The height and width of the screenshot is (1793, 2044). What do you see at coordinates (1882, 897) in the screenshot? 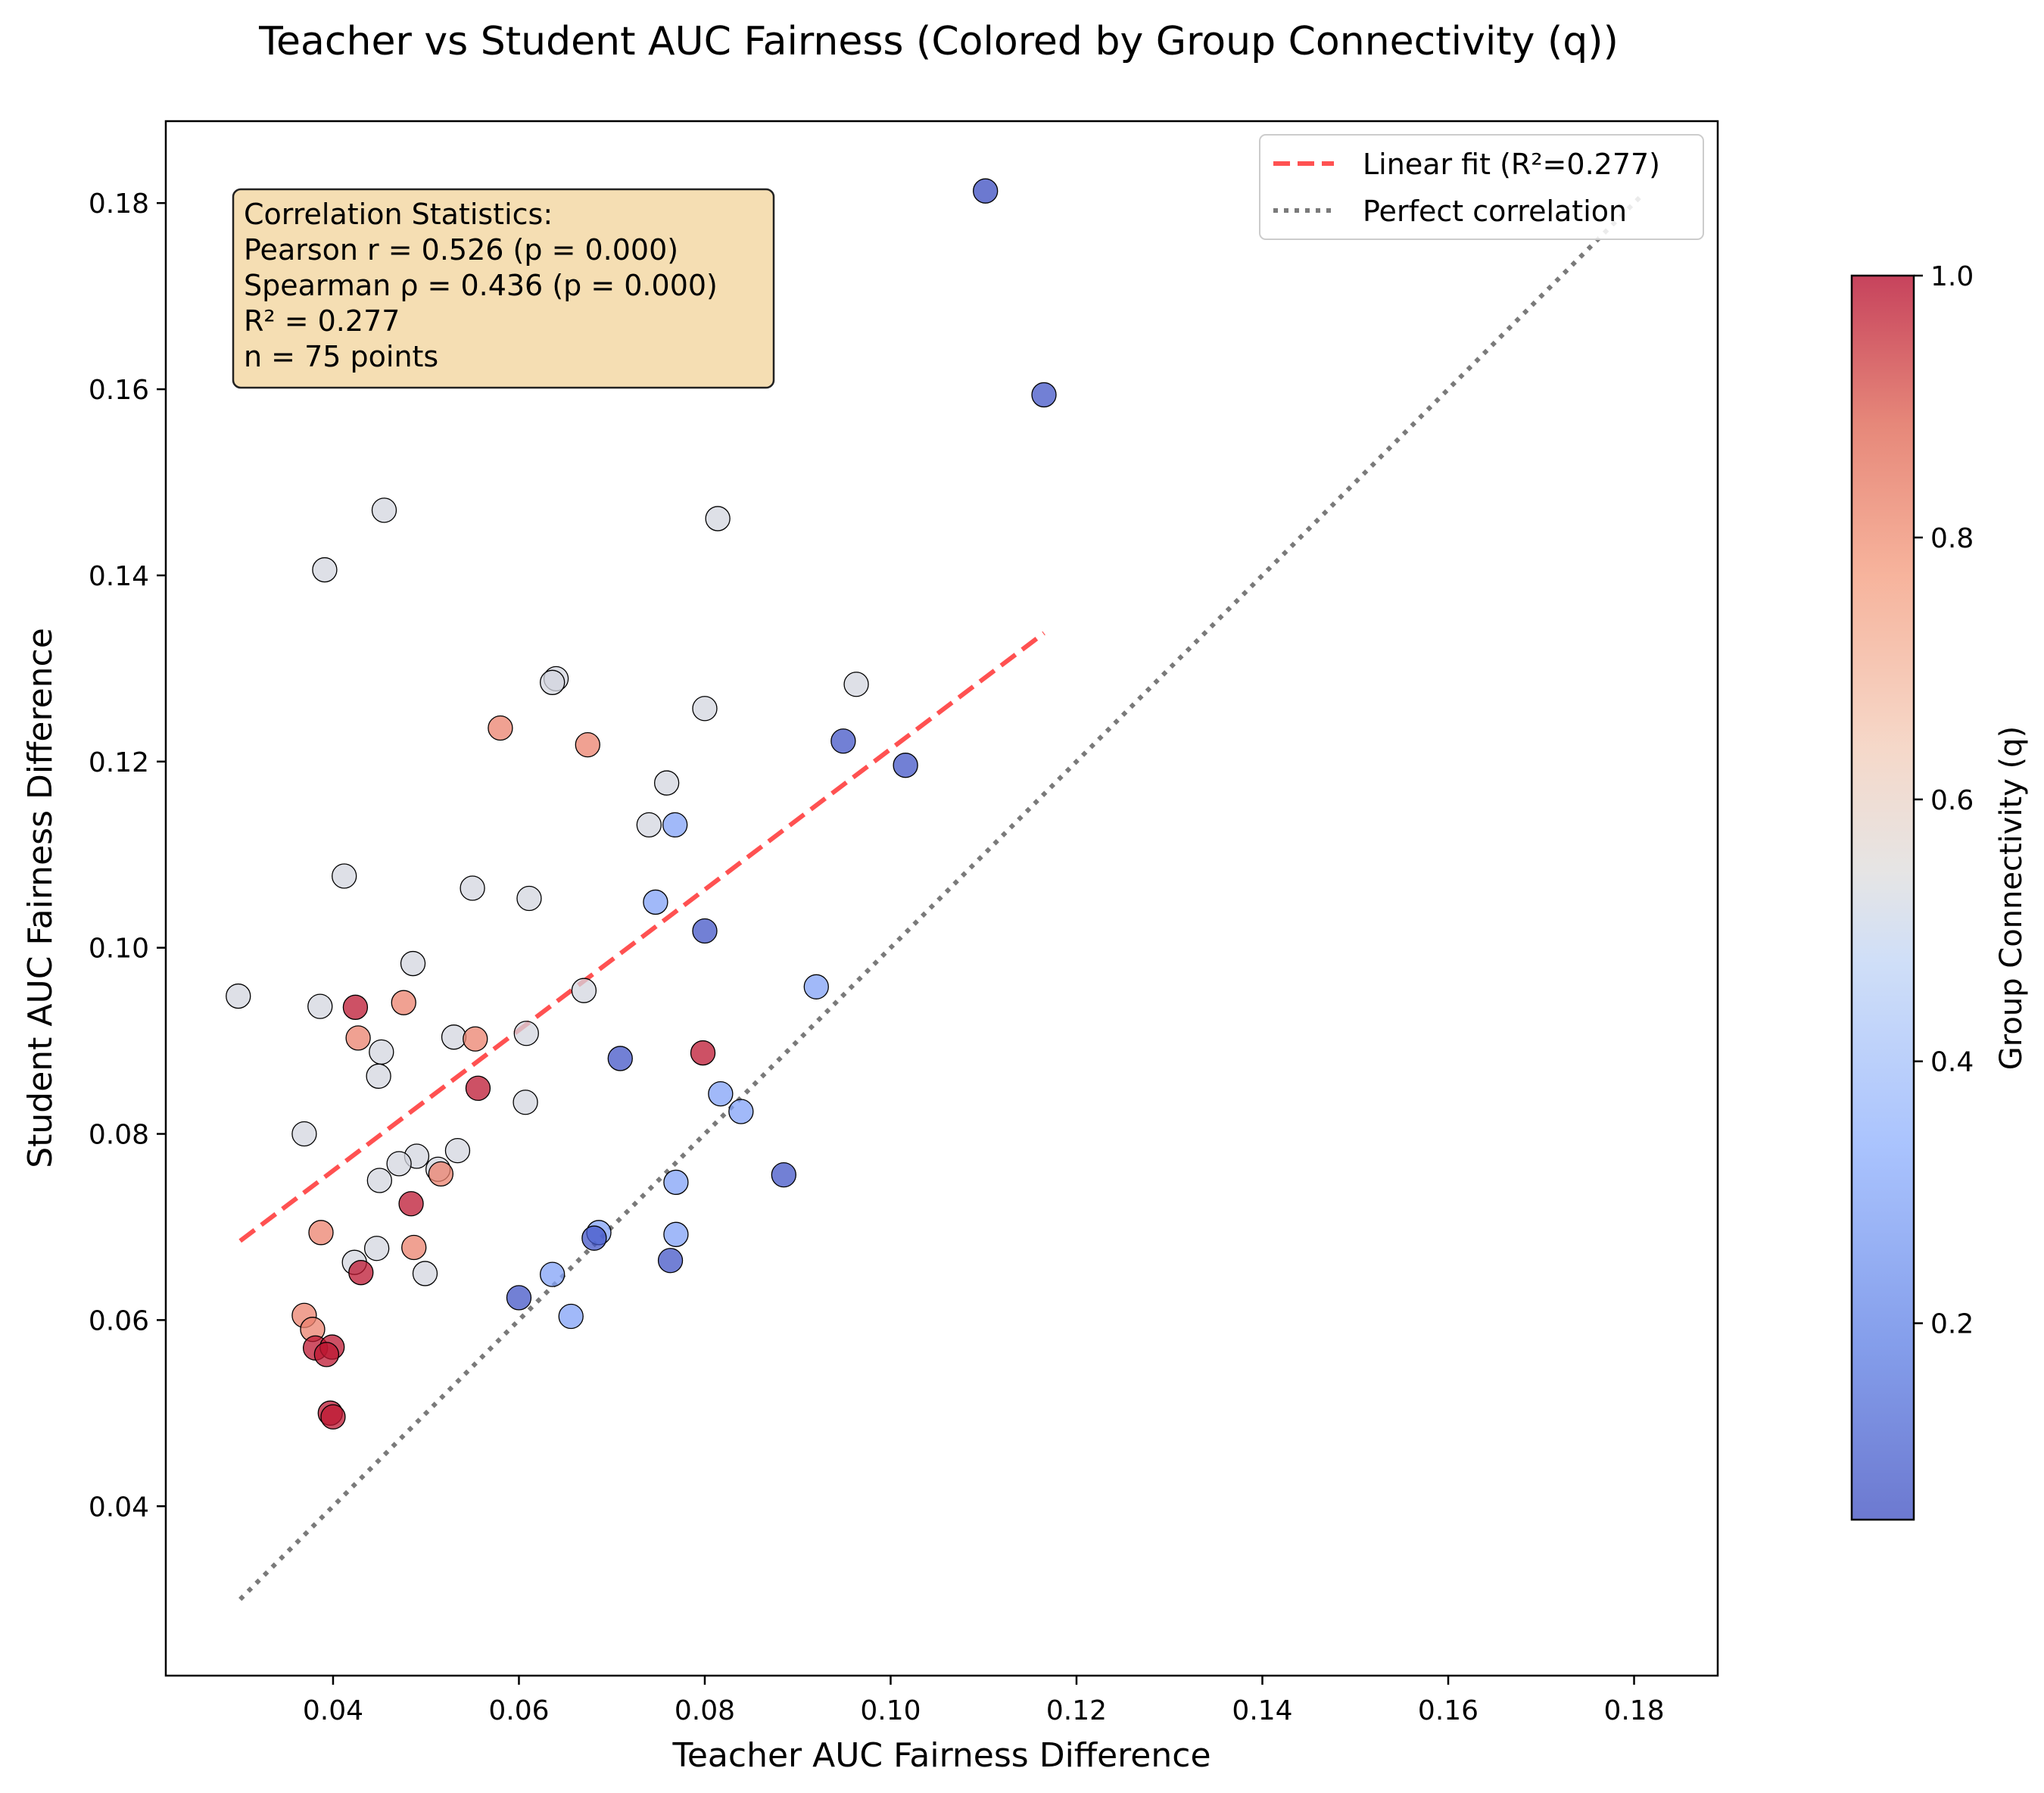
I see `colorbar-gradient` at bounding box center [1882, 897].